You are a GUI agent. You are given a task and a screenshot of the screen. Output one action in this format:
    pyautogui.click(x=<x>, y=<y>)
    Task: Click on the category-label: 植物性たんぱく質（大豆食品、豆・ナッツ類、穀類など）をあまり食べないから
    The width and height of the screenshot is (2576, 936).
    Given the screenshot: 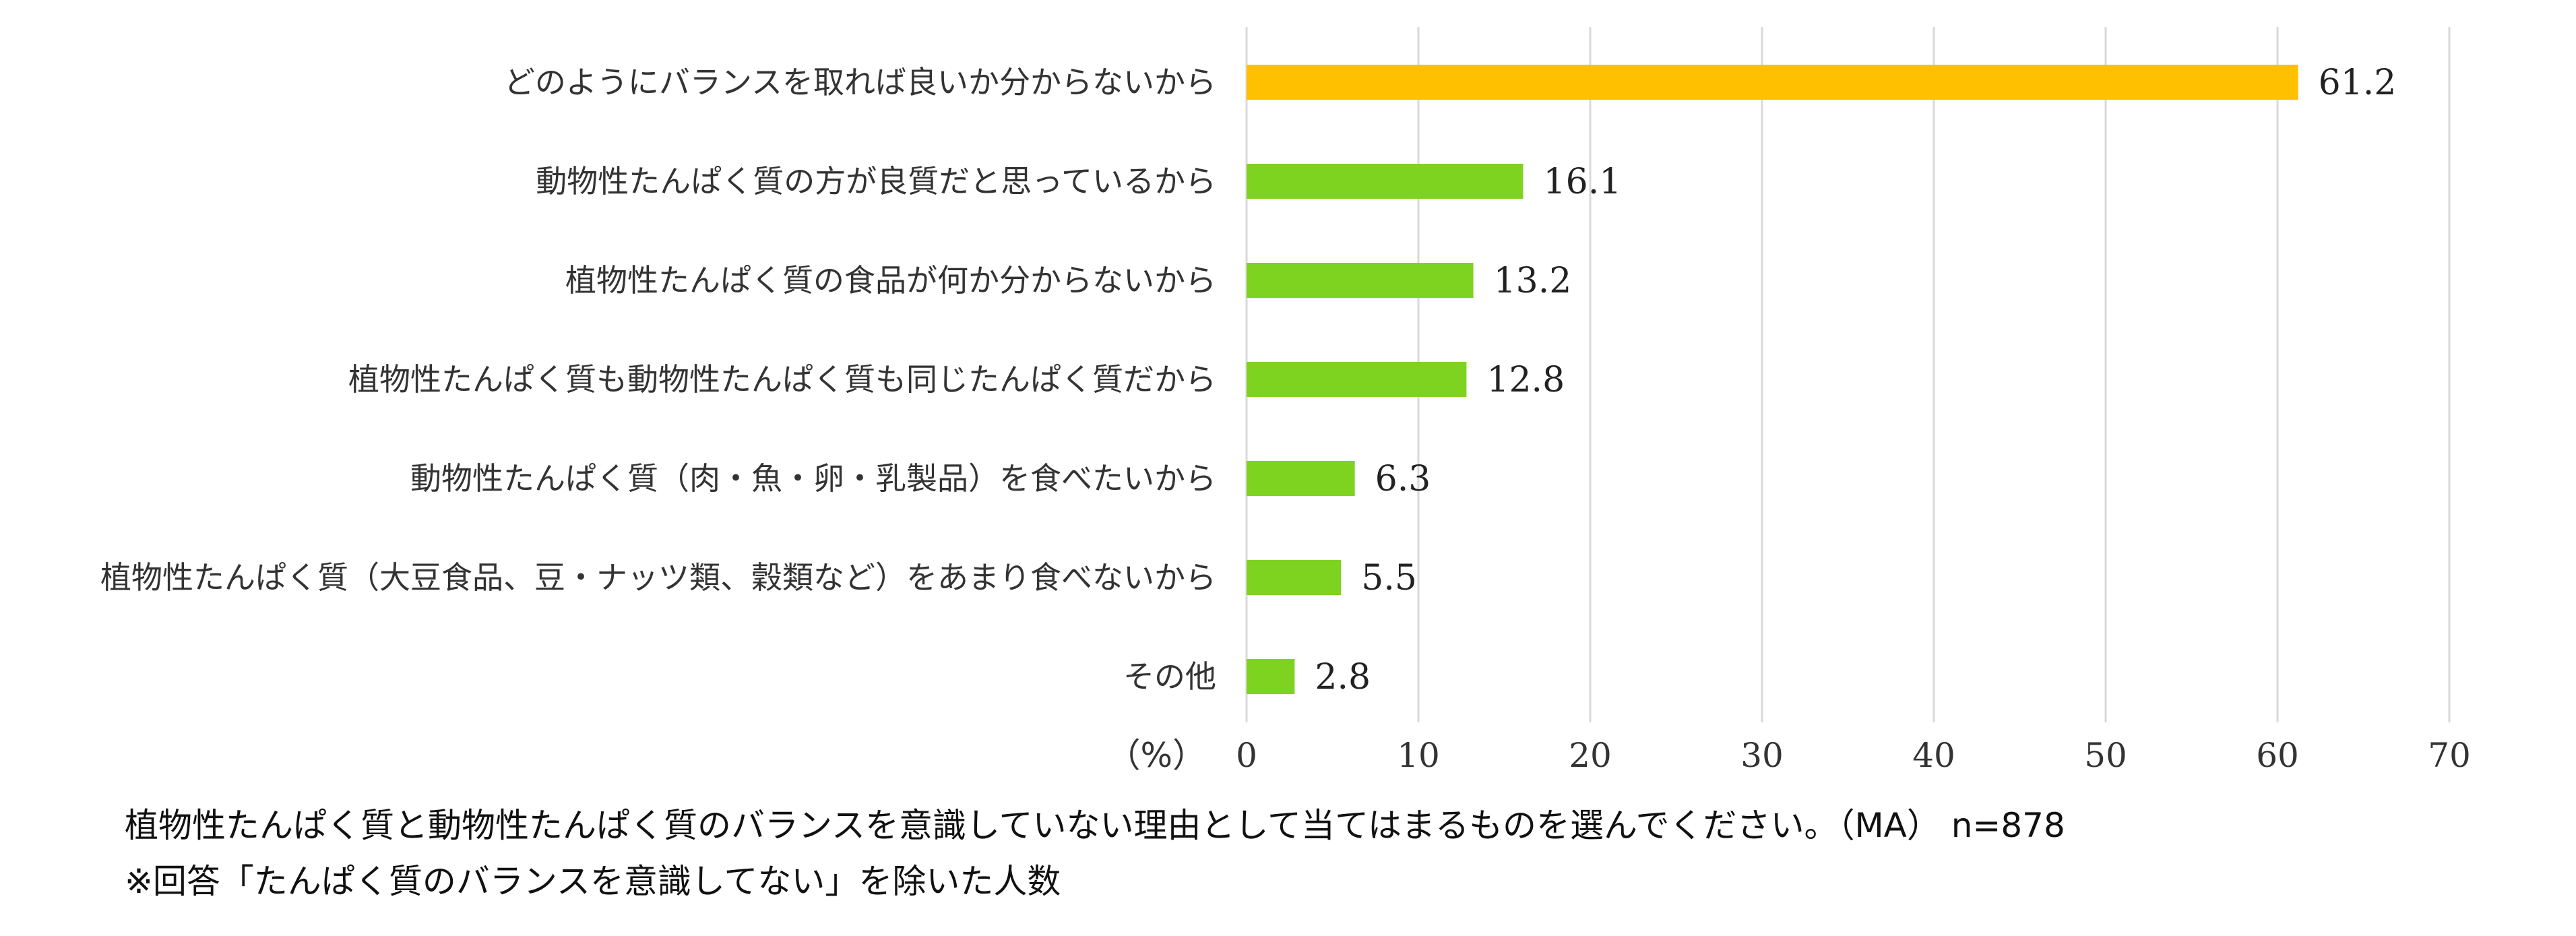 What is the action you would take?
    pyautogui.click(x=658, y=577)
    